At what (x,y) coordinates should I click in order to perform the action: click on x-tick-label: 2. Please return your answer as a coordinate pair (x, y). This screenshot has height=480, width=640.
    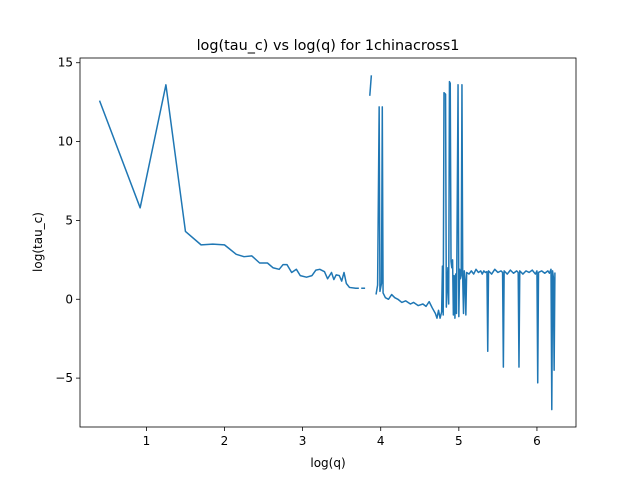
    Looking at the image, I should click on (225, 441).